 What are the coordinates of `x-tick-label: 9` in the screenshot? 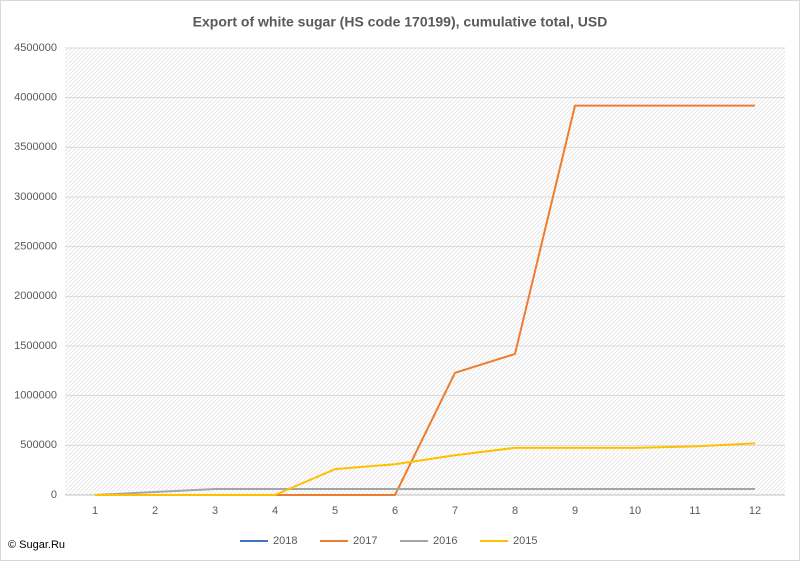 It's located at (575, 511).